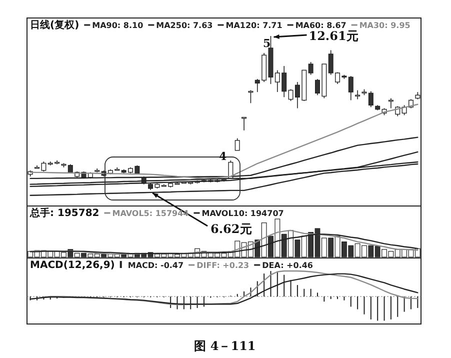 The height and width of the screenshot is (358, 451). Describe the element at coordinates (225, 346) in the screenshot. I see `caption: 图 4－111` at that location.